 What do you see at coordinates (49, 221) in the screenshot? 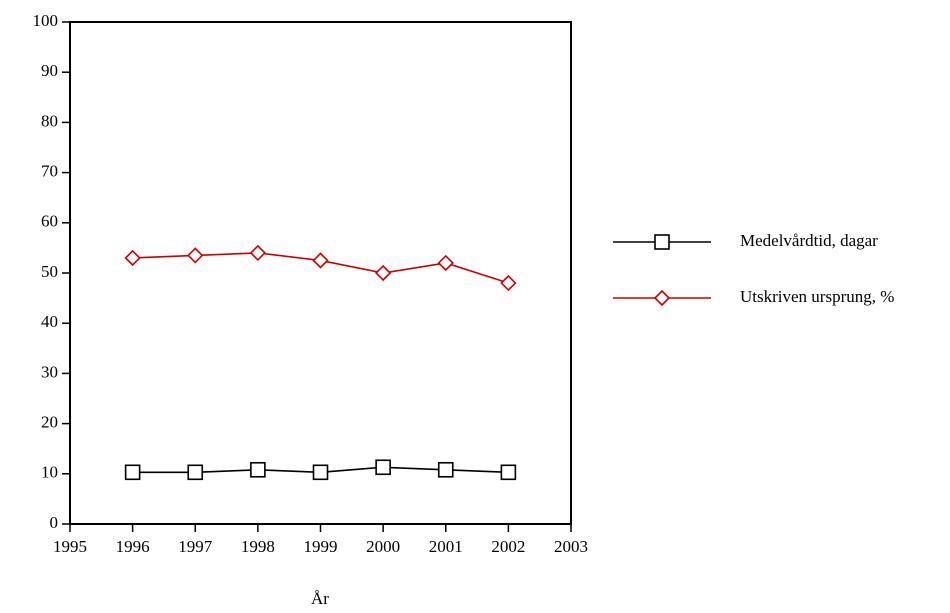
I see `y-tick-label: 60` at bounding box center [49, 221].